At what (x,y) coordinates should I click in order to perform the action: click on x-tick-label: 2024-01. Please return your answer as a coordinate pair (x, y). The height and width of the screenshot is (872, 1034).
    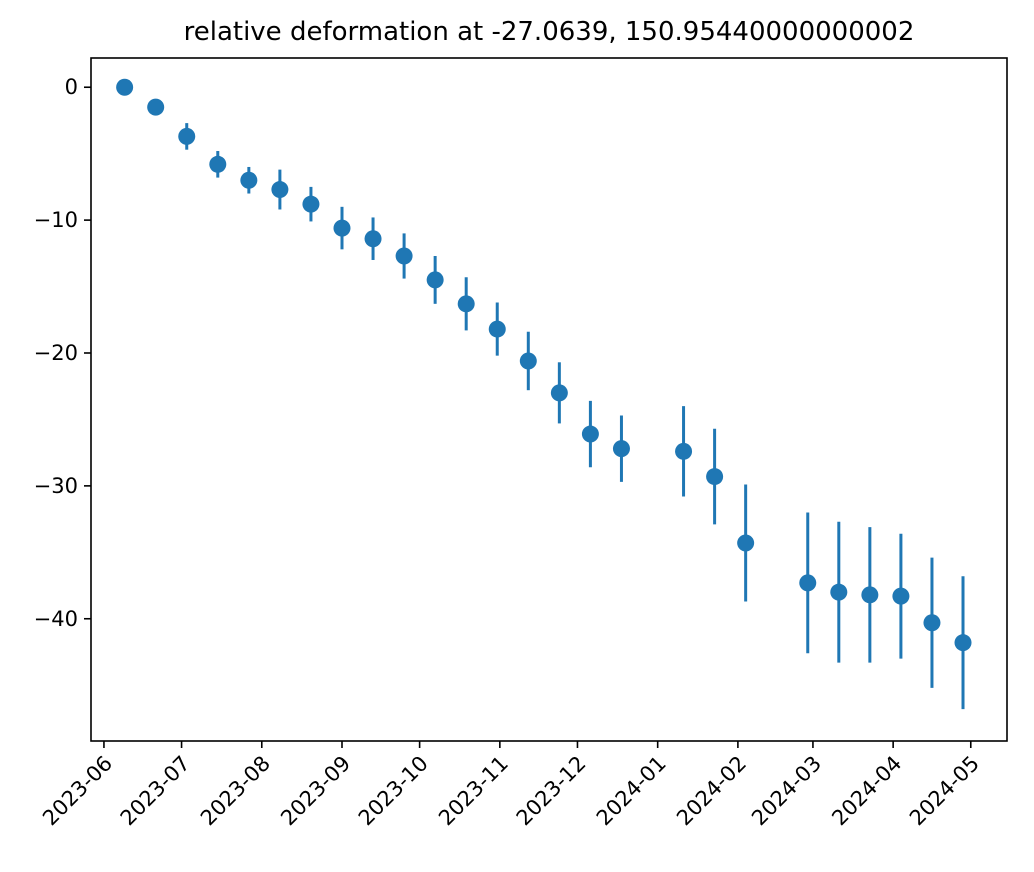
    Looking at the image, I should click on (631, 790).